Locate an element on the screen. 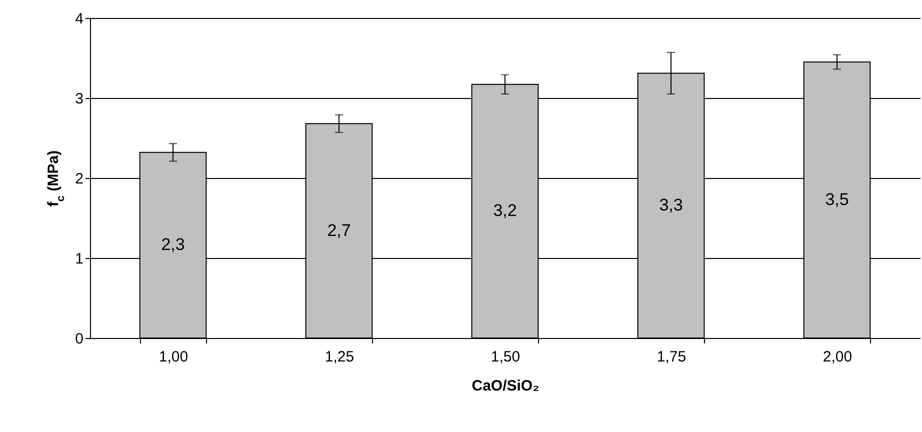 The width and height of the screenshot is (922, 432). x-tick-label: 1,75 is located at coordinates (671, 357).